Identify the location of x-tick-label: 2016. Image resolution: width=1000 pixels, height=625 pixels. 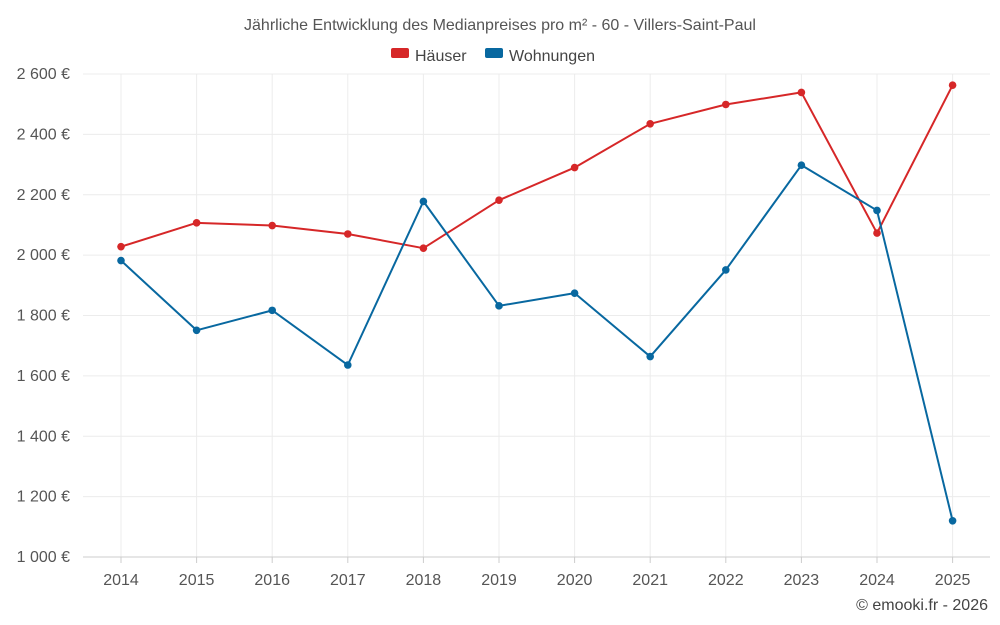
(272, 580).